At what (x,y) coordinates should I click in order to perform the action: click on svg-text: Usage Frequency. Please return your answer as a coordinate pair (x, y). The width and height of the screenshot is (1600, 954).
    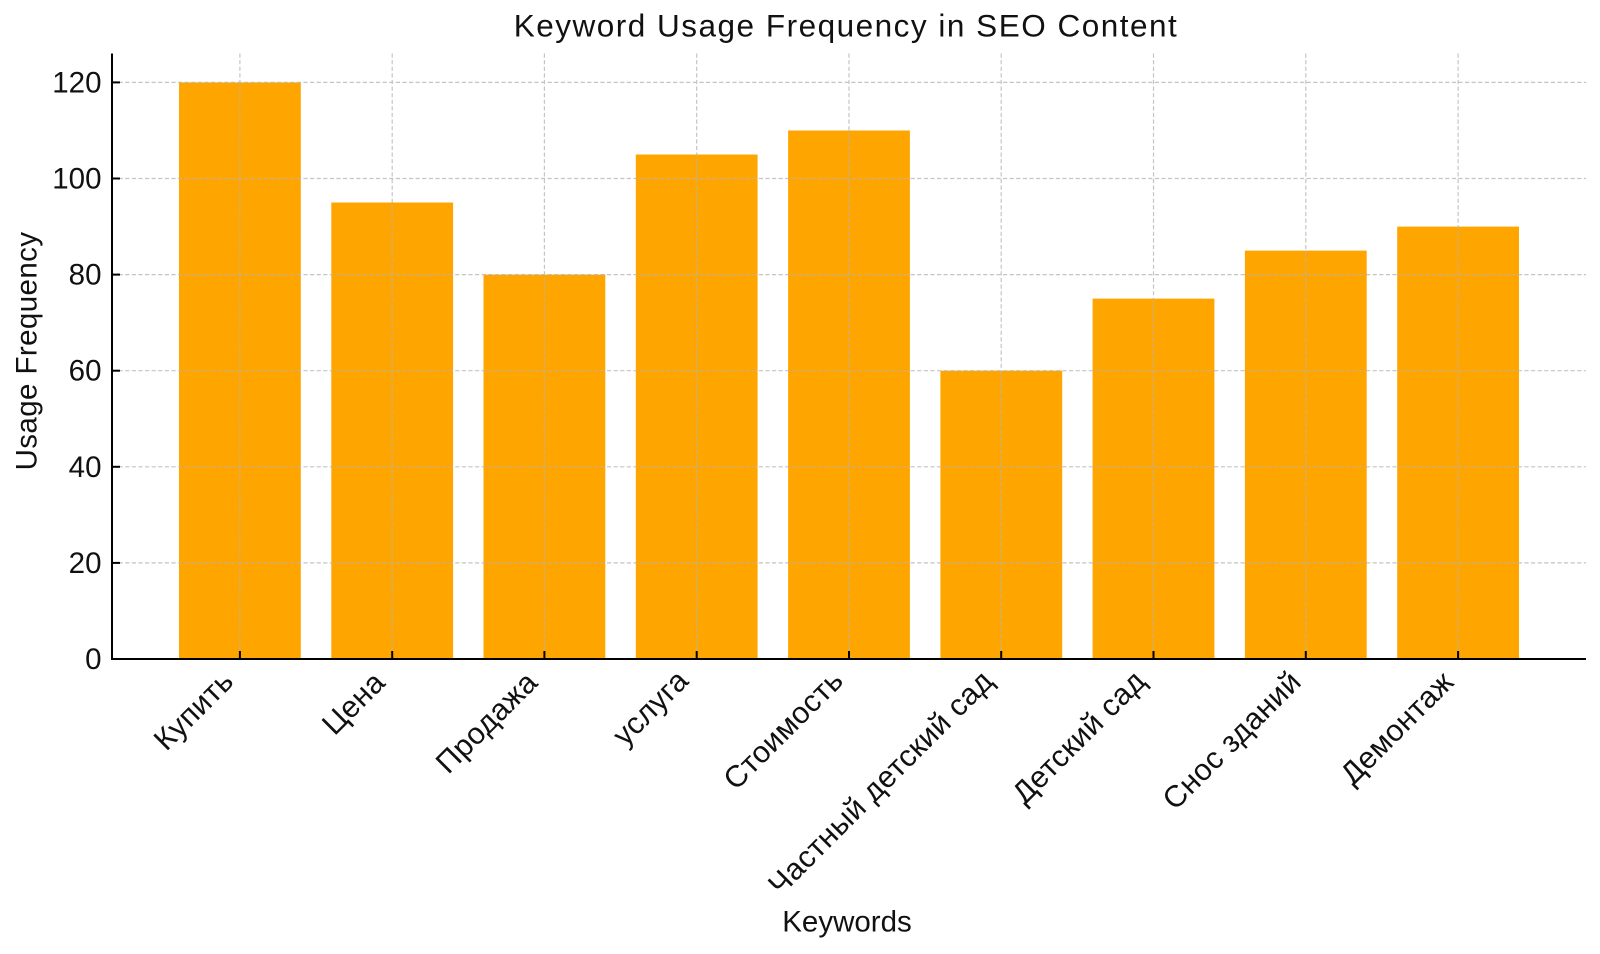
    Looking at the image, I should click on (27, 351).